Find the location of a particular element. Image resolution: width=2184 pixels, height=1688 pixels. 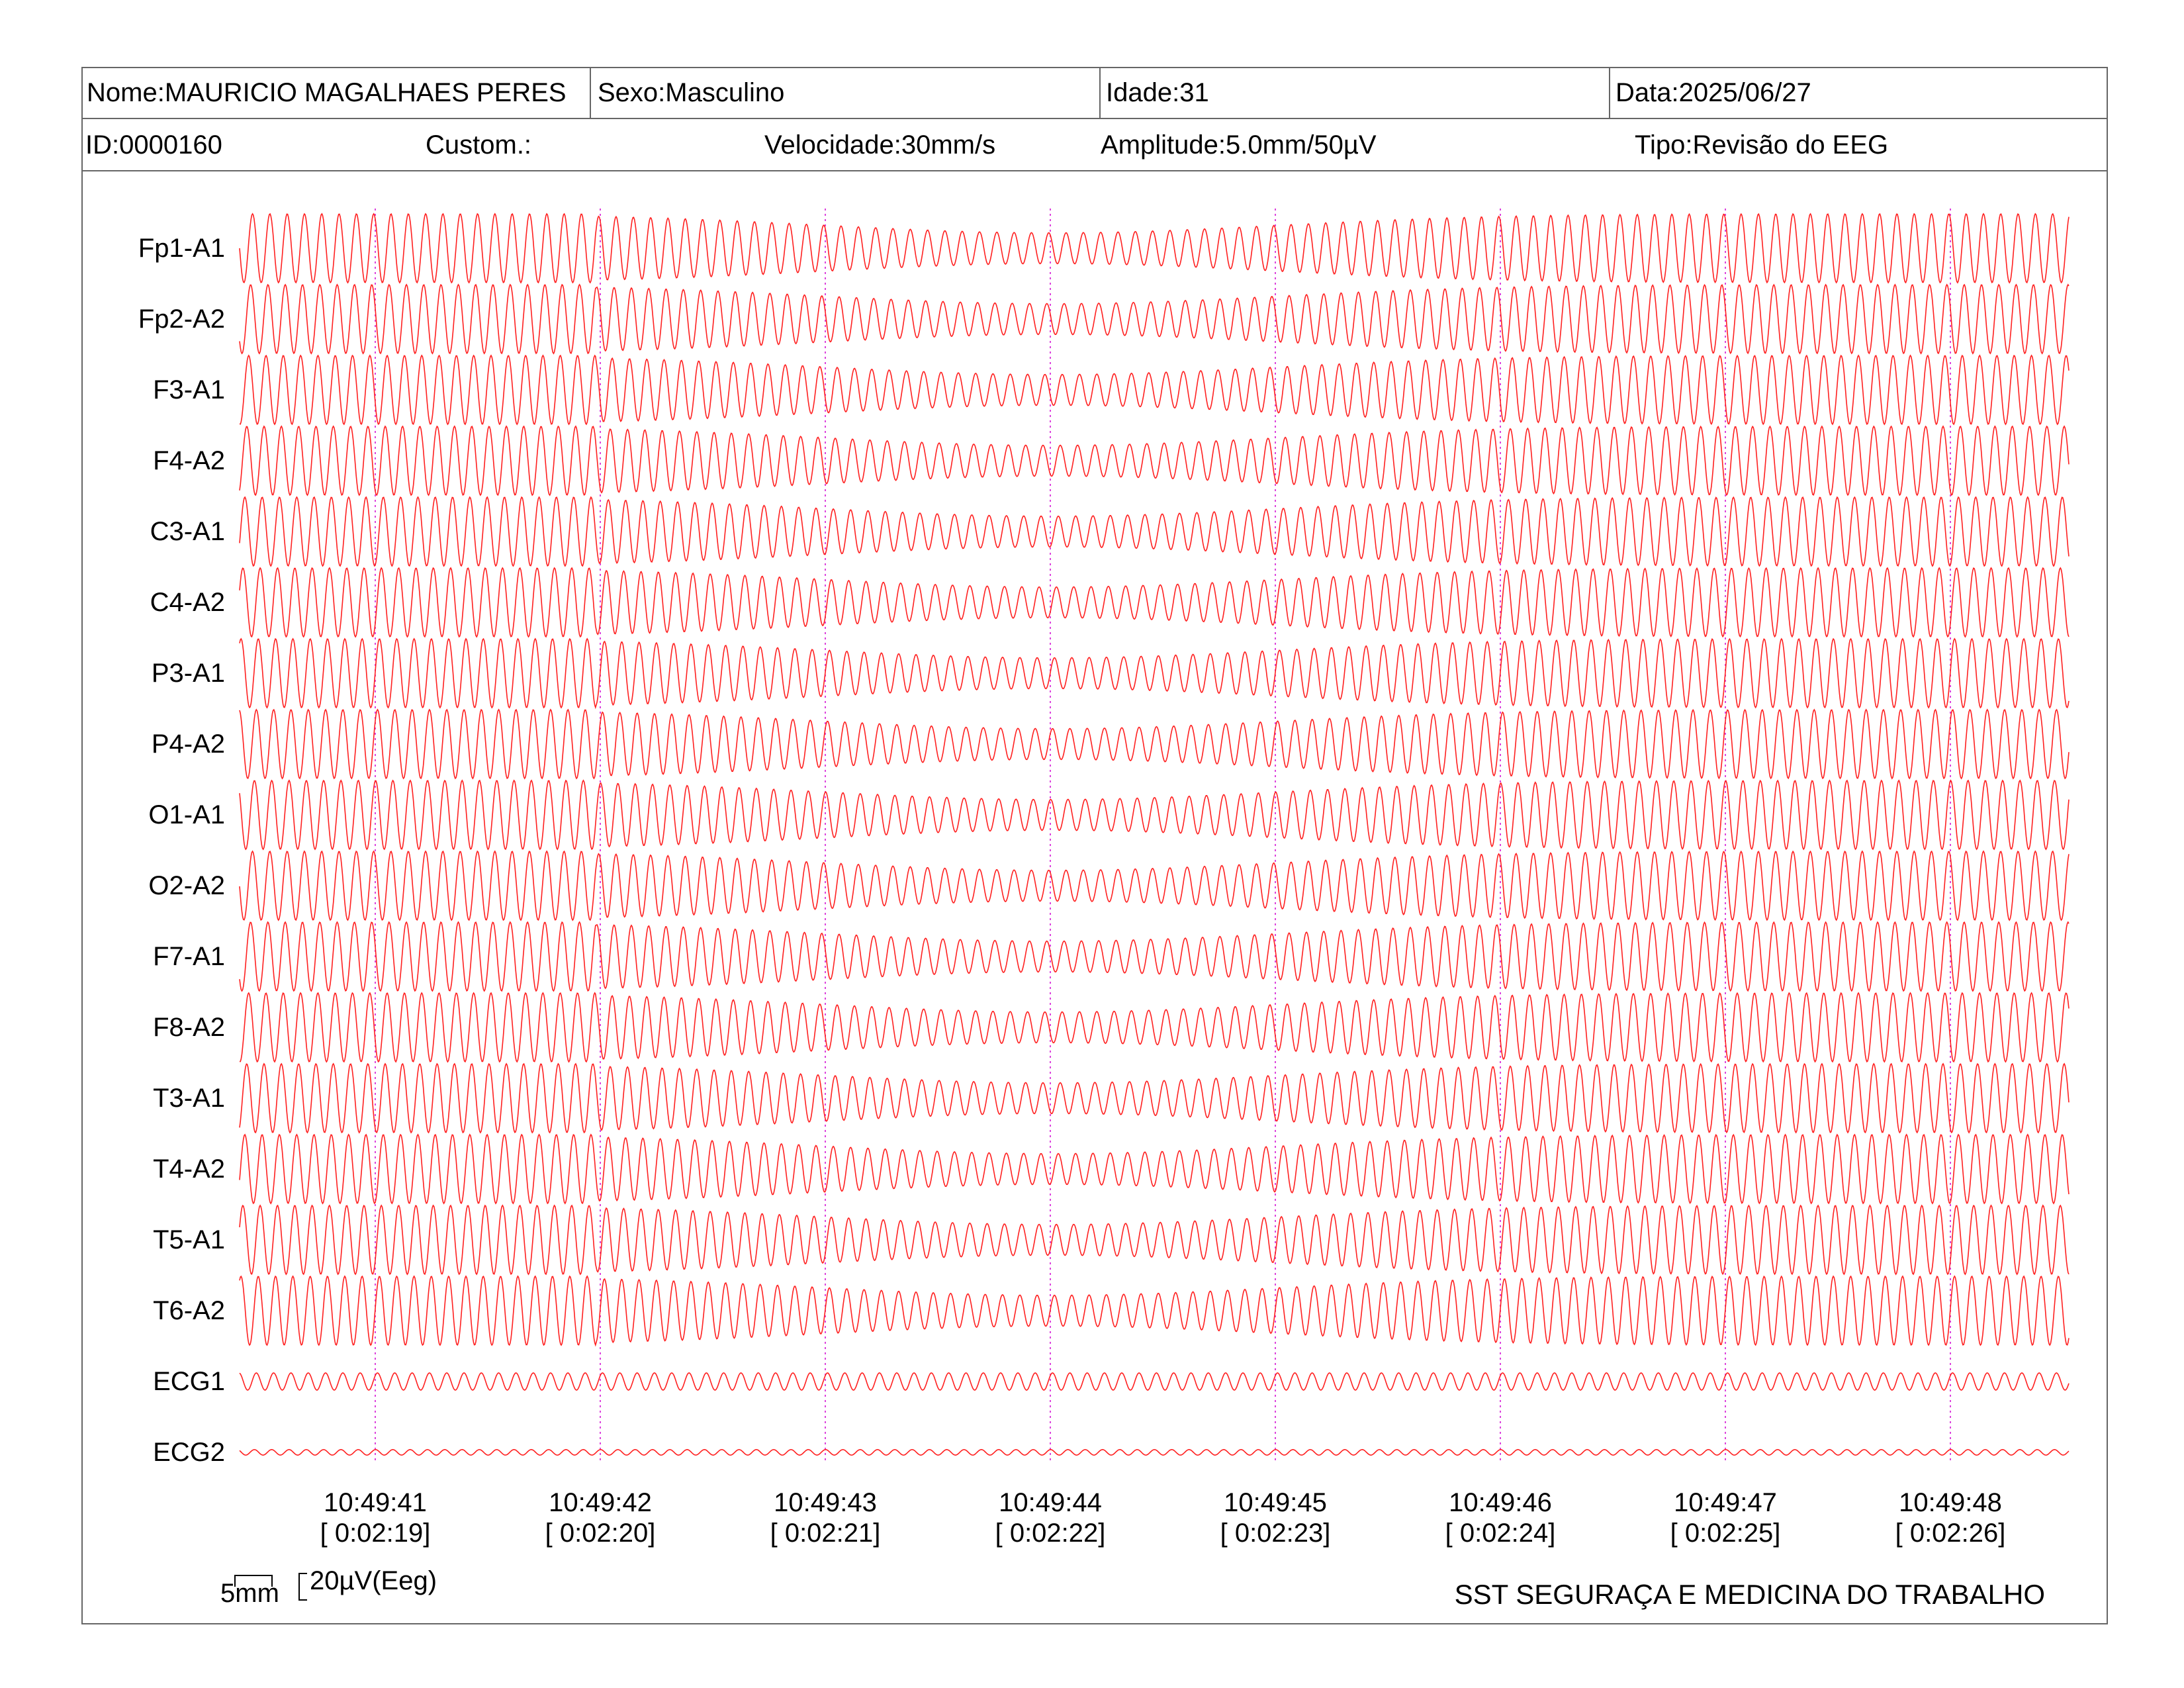

time-tick-label: 10:49:45[ 0:02:23] is located at coordinates (1275, 1517).